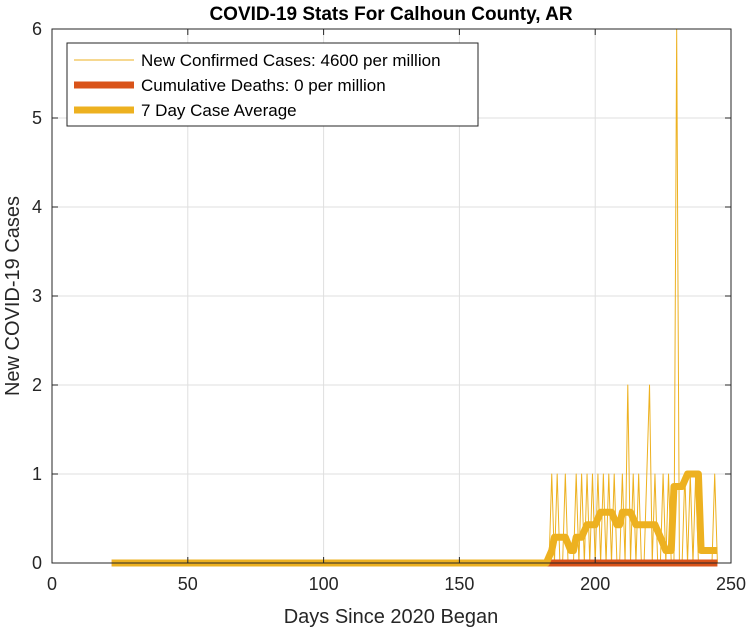  What do you see at coordinates (324, 584) in the screenshot?
I see `x-tick-label: 100` at bounding box center [324, 584].